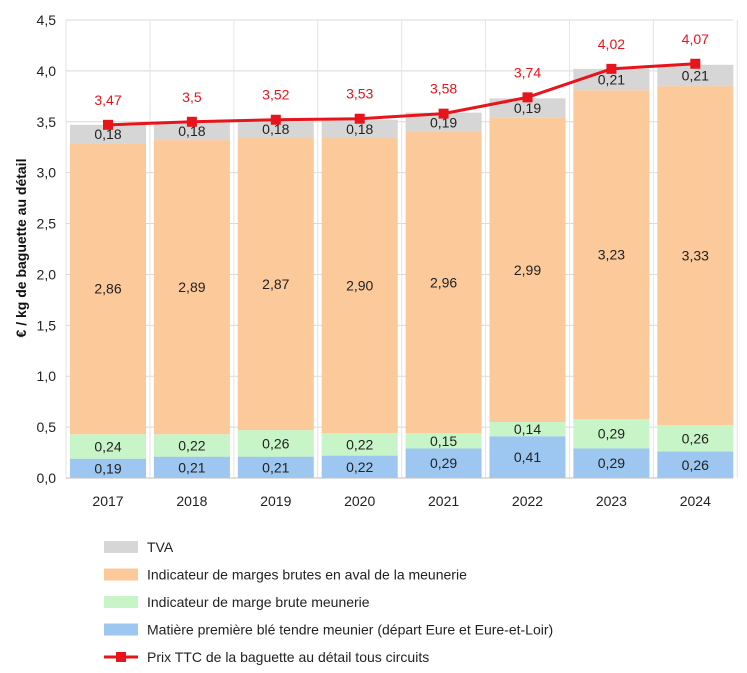  What do you see at coordinates (401, 501) in the screenshot?
I see `x-axis: 2017 2018 2019 2020 2021 2022 2023 2024` at bounding box center [401, 501].